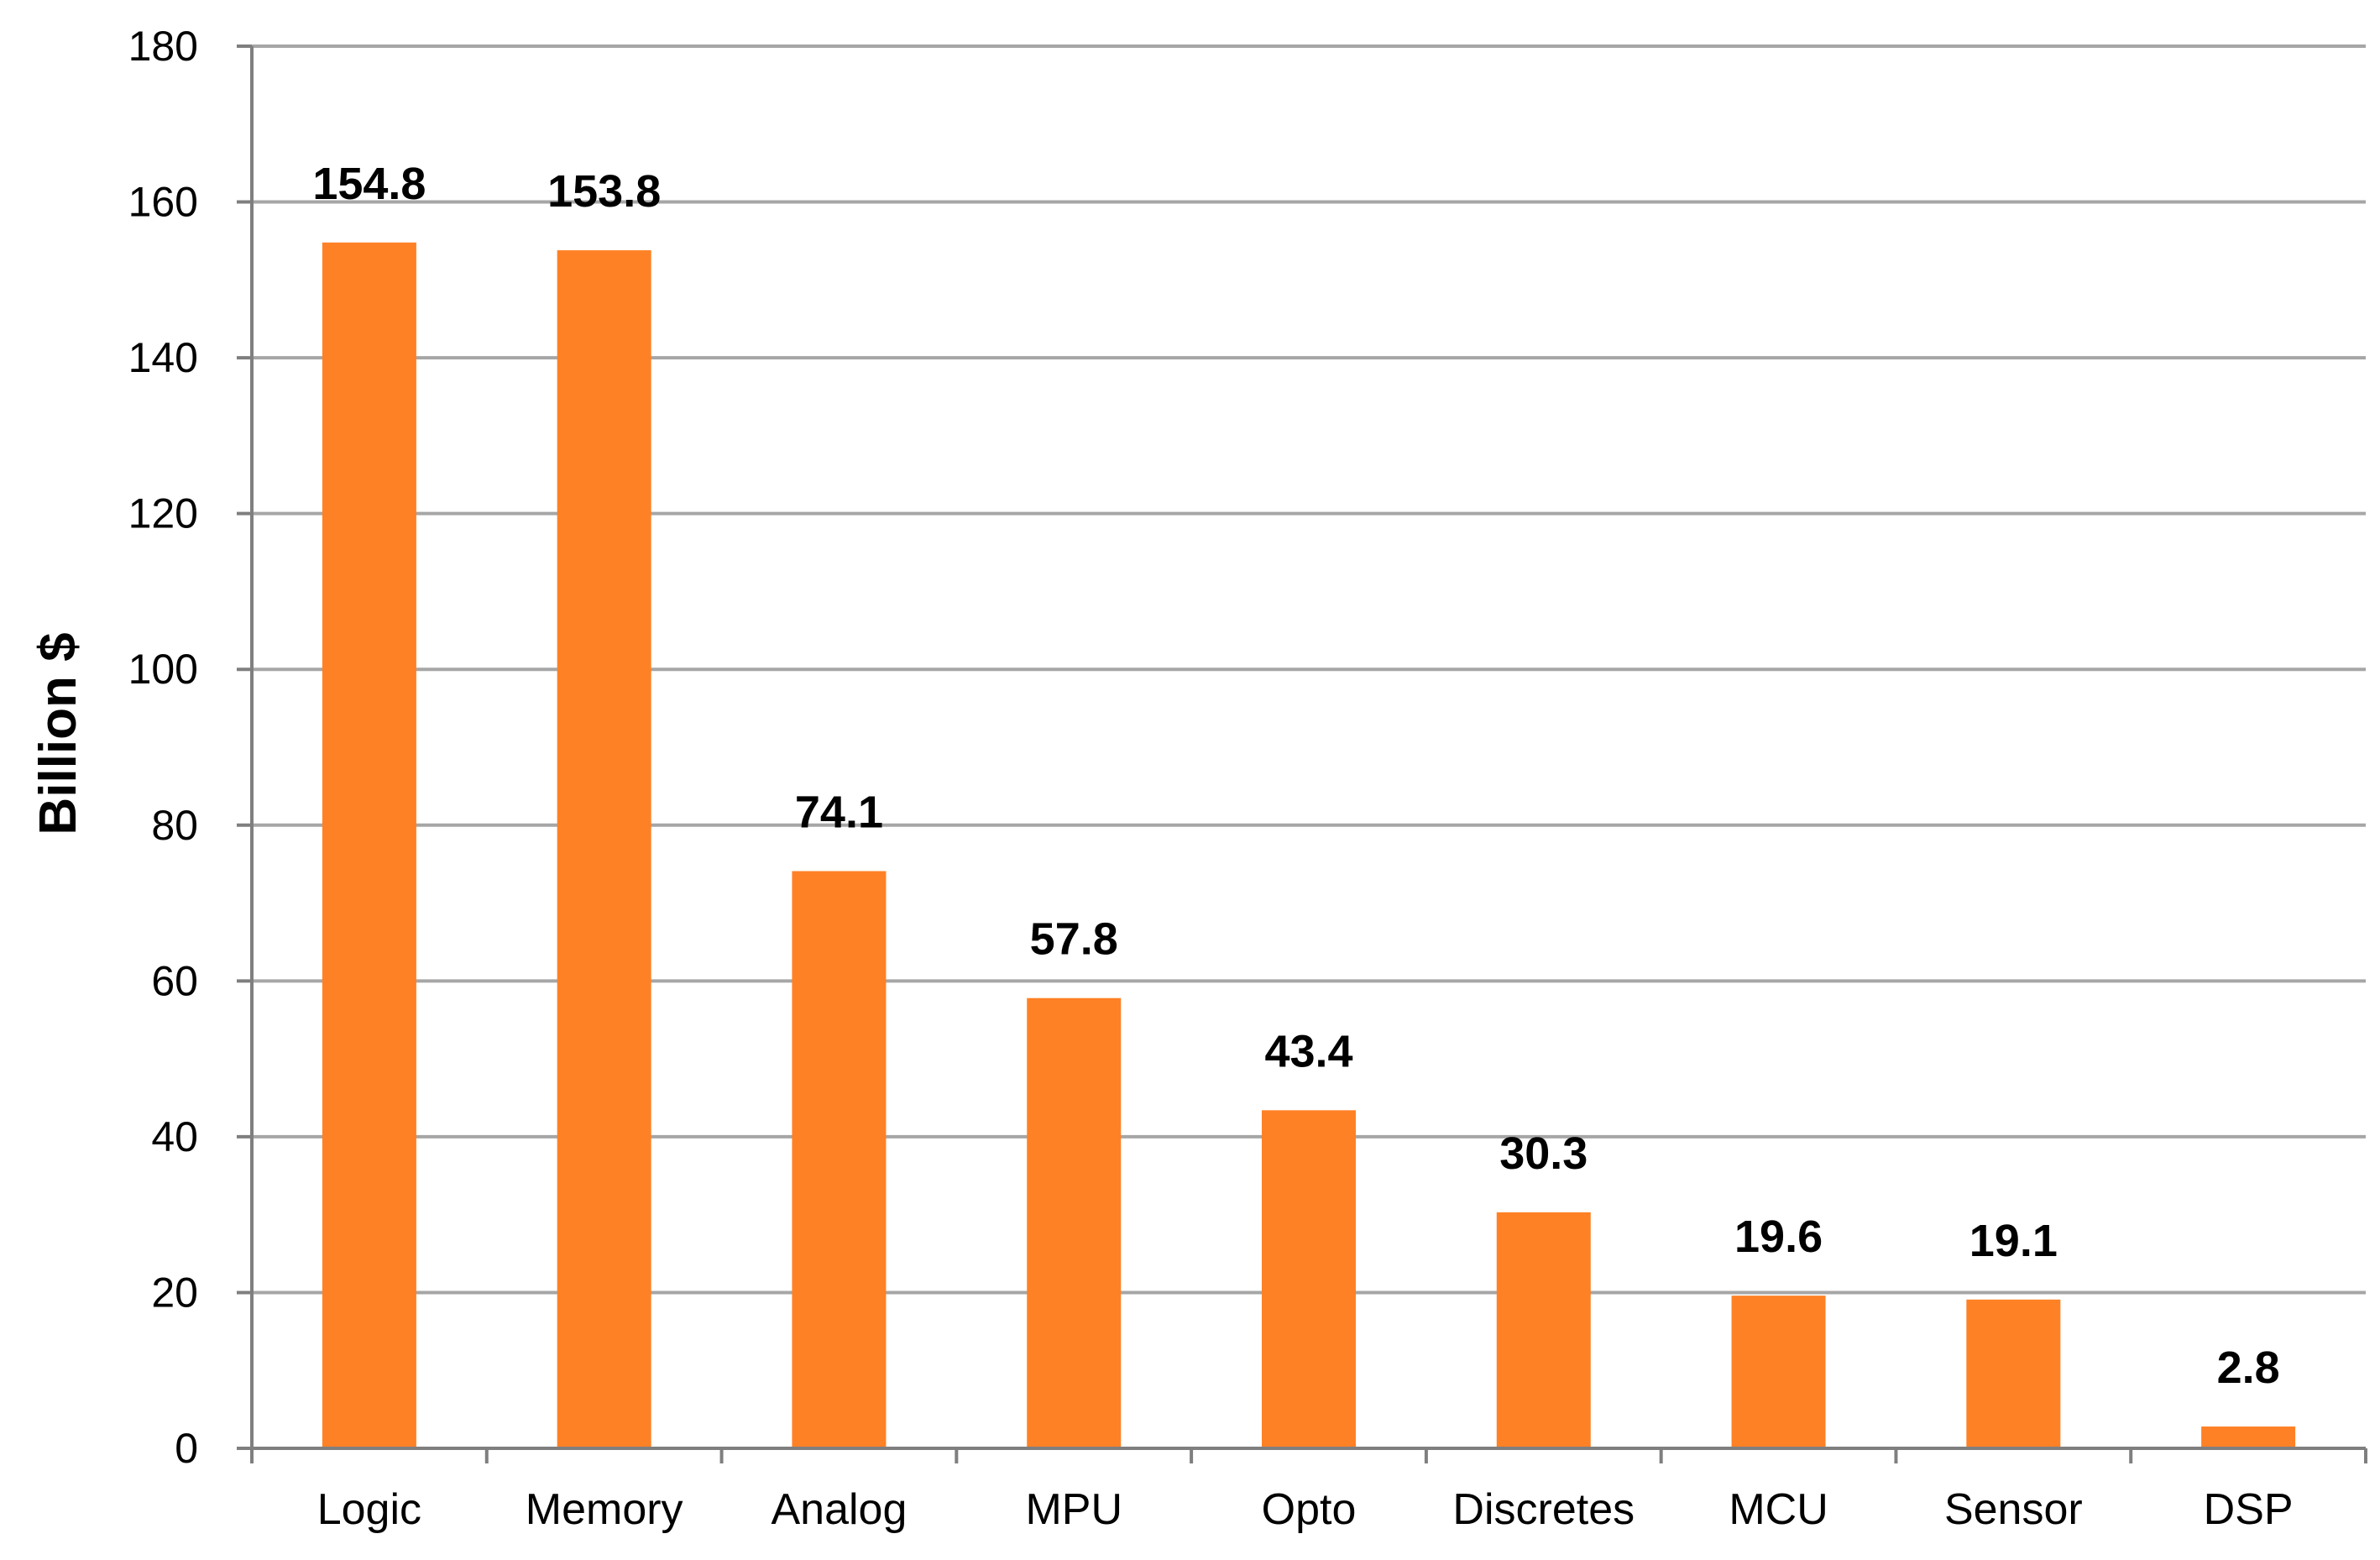 This screenshot has height=1560, width=2380. What do you see at coordinates (163, 513) in the screenshot?
I see `y-tick-label-120: 120` at bounding box center [163, 513].